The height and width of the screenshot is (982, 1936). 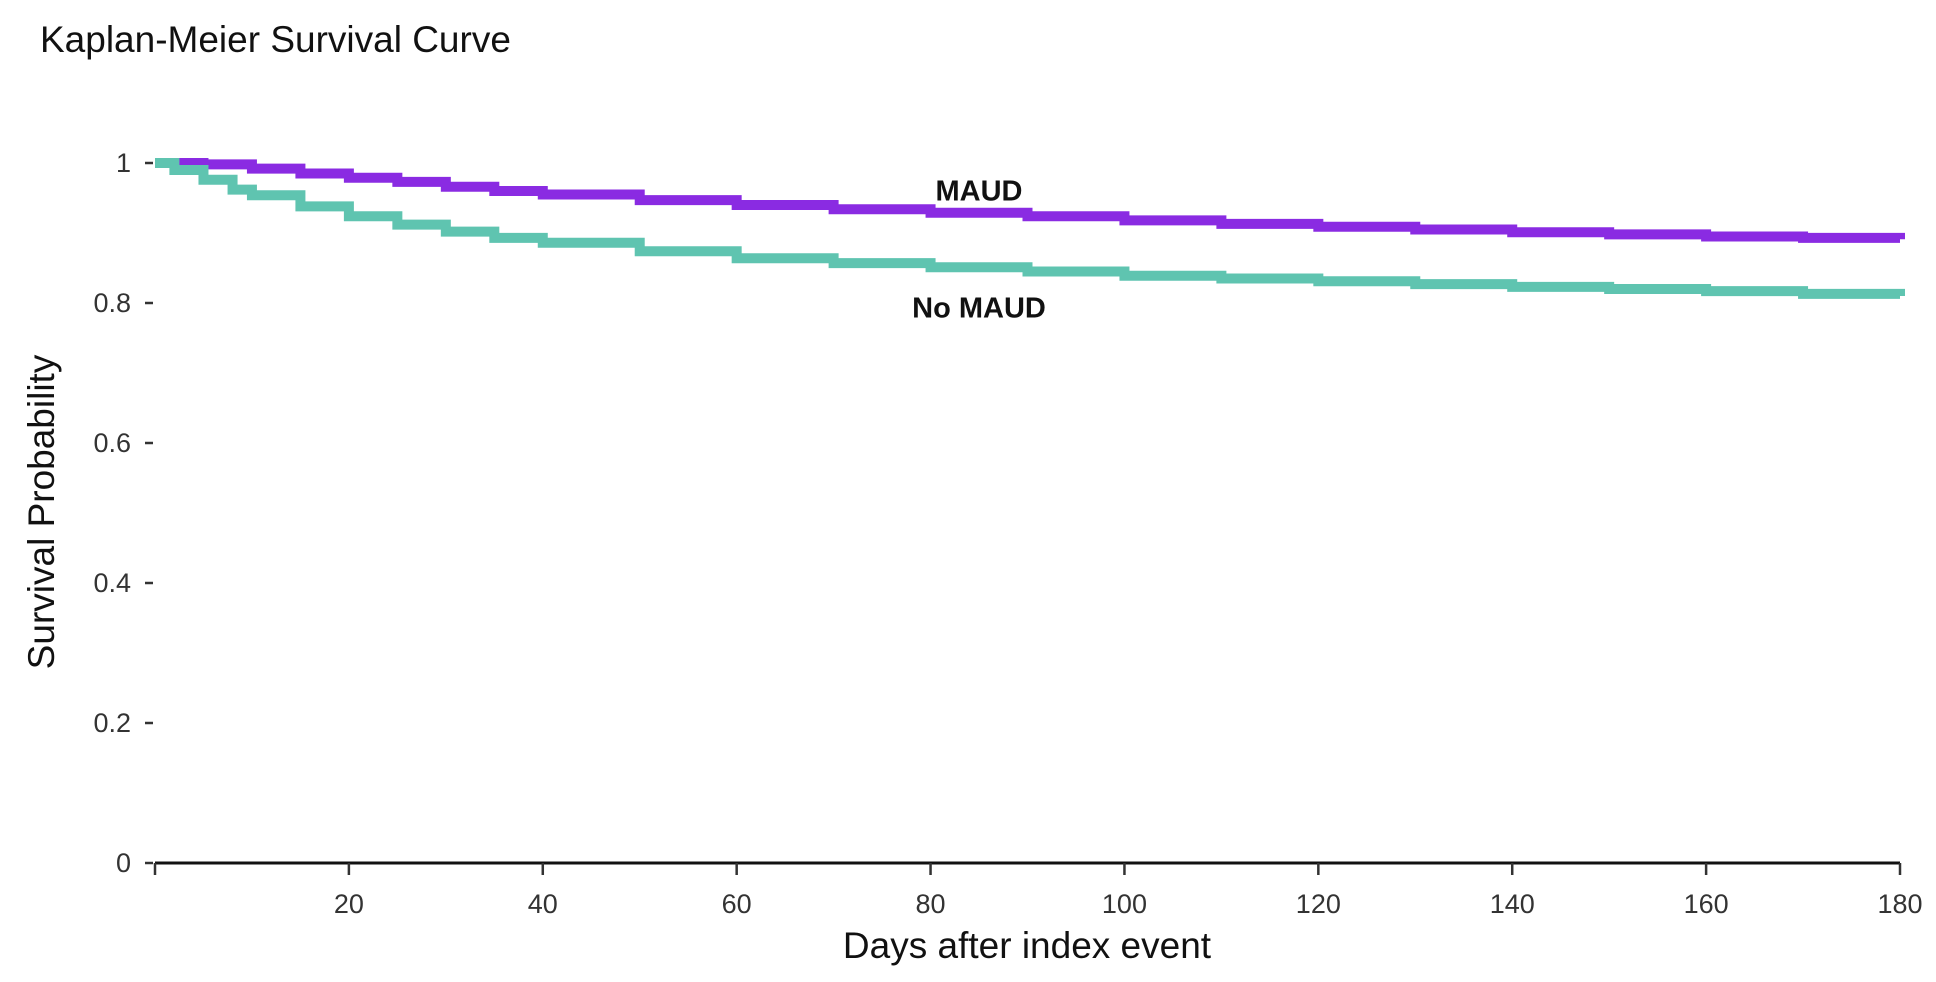 I want to click on series-labels: MAUD No MAUD, so click(x=979, y=250).